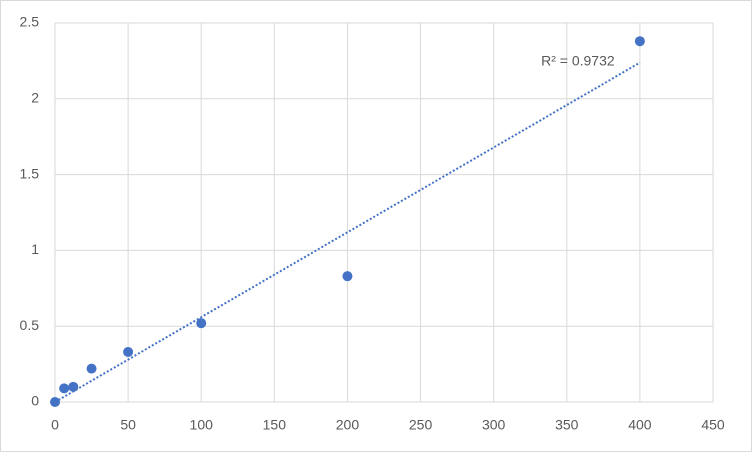 The height and width of the screenshot is (452, 752). Describe the element at coordinates (35, 249) in the screenshot. I see `y-tick-label: 1` at that location.